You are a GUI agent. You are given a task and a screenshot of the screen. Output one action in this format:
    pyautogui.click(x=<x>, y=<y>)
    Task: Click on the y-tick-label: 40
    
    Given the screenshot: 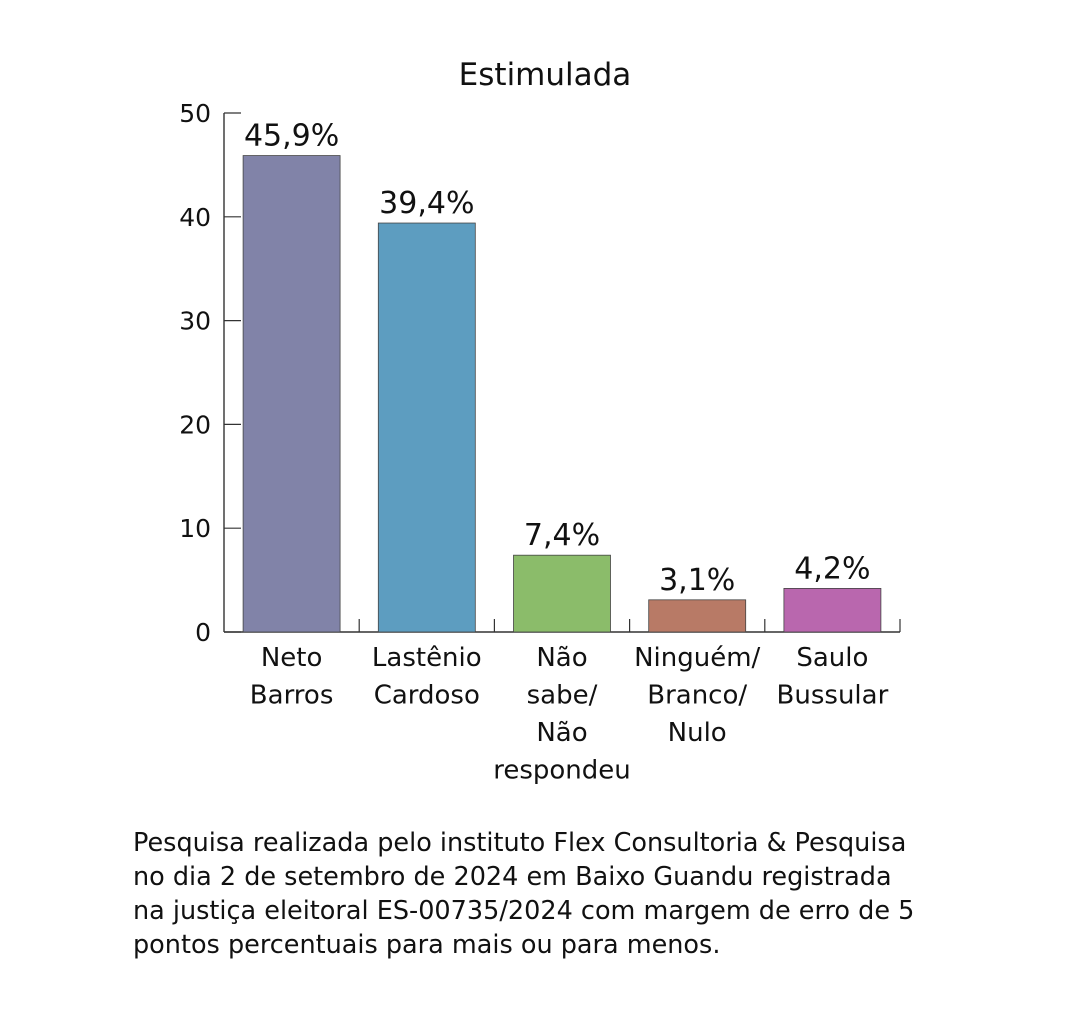 What is the action you would take?
    pyautogui.click(x=195, y=217)
    